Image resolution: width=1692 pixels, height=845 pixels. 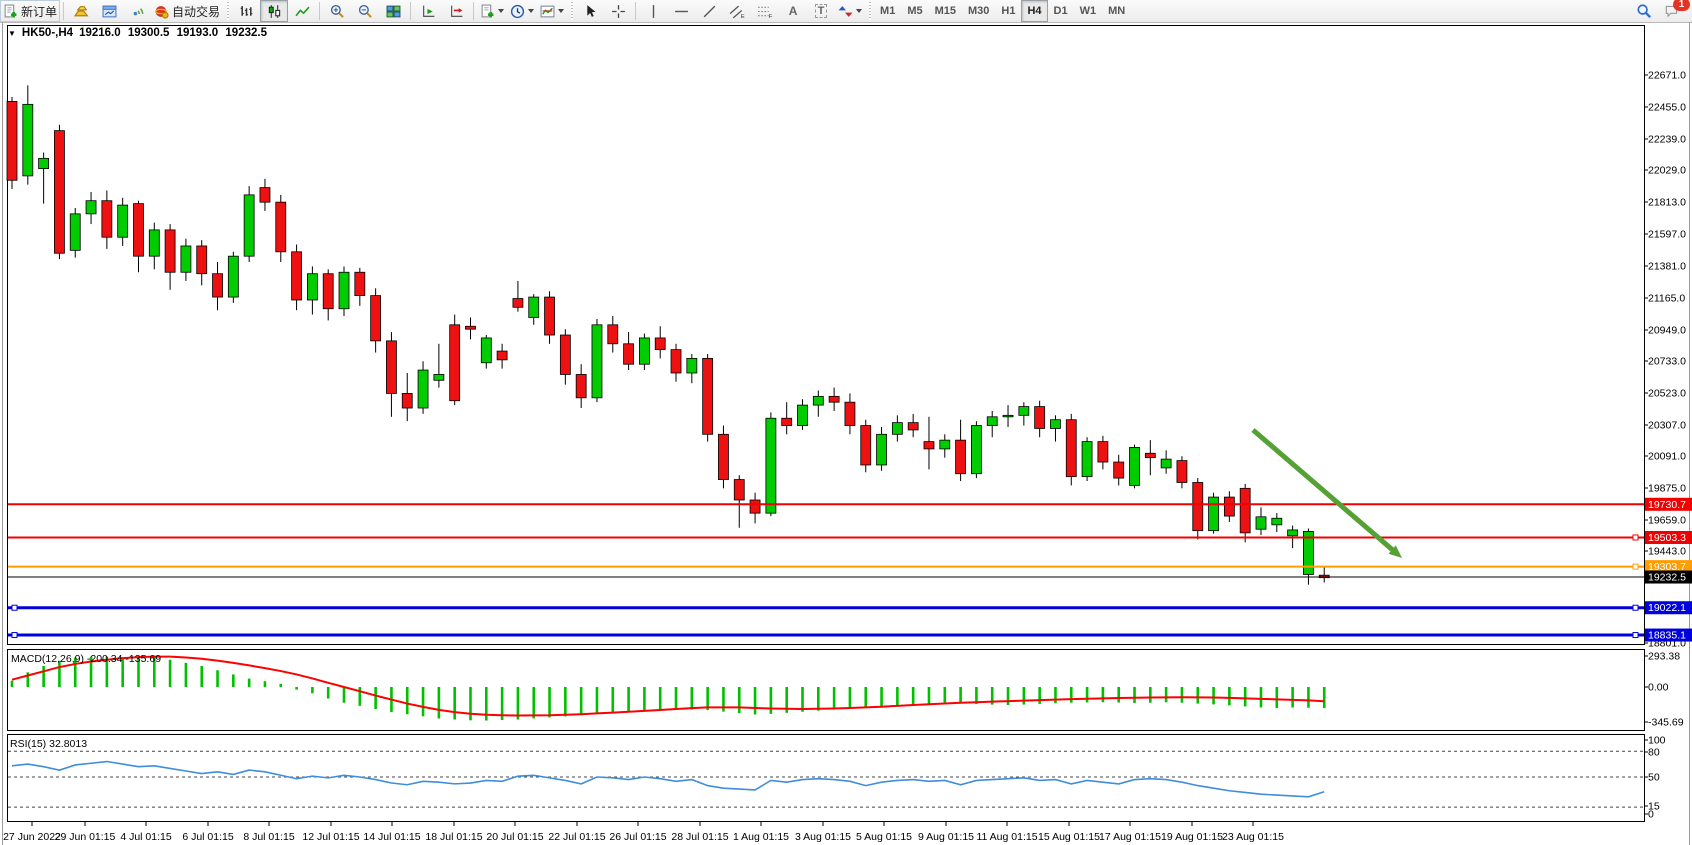 I want to click on timeframe-toolbar: M1 M5 M15 M30 H1 H4 D1 W1 MN, so click(x=1002, y=11).